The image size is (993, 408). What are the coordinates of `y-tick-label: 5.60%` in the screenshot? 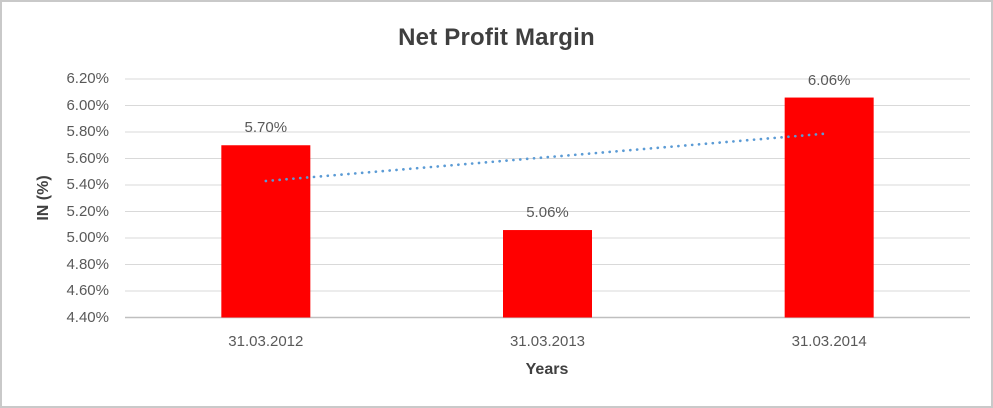 It's located at (87, 158).